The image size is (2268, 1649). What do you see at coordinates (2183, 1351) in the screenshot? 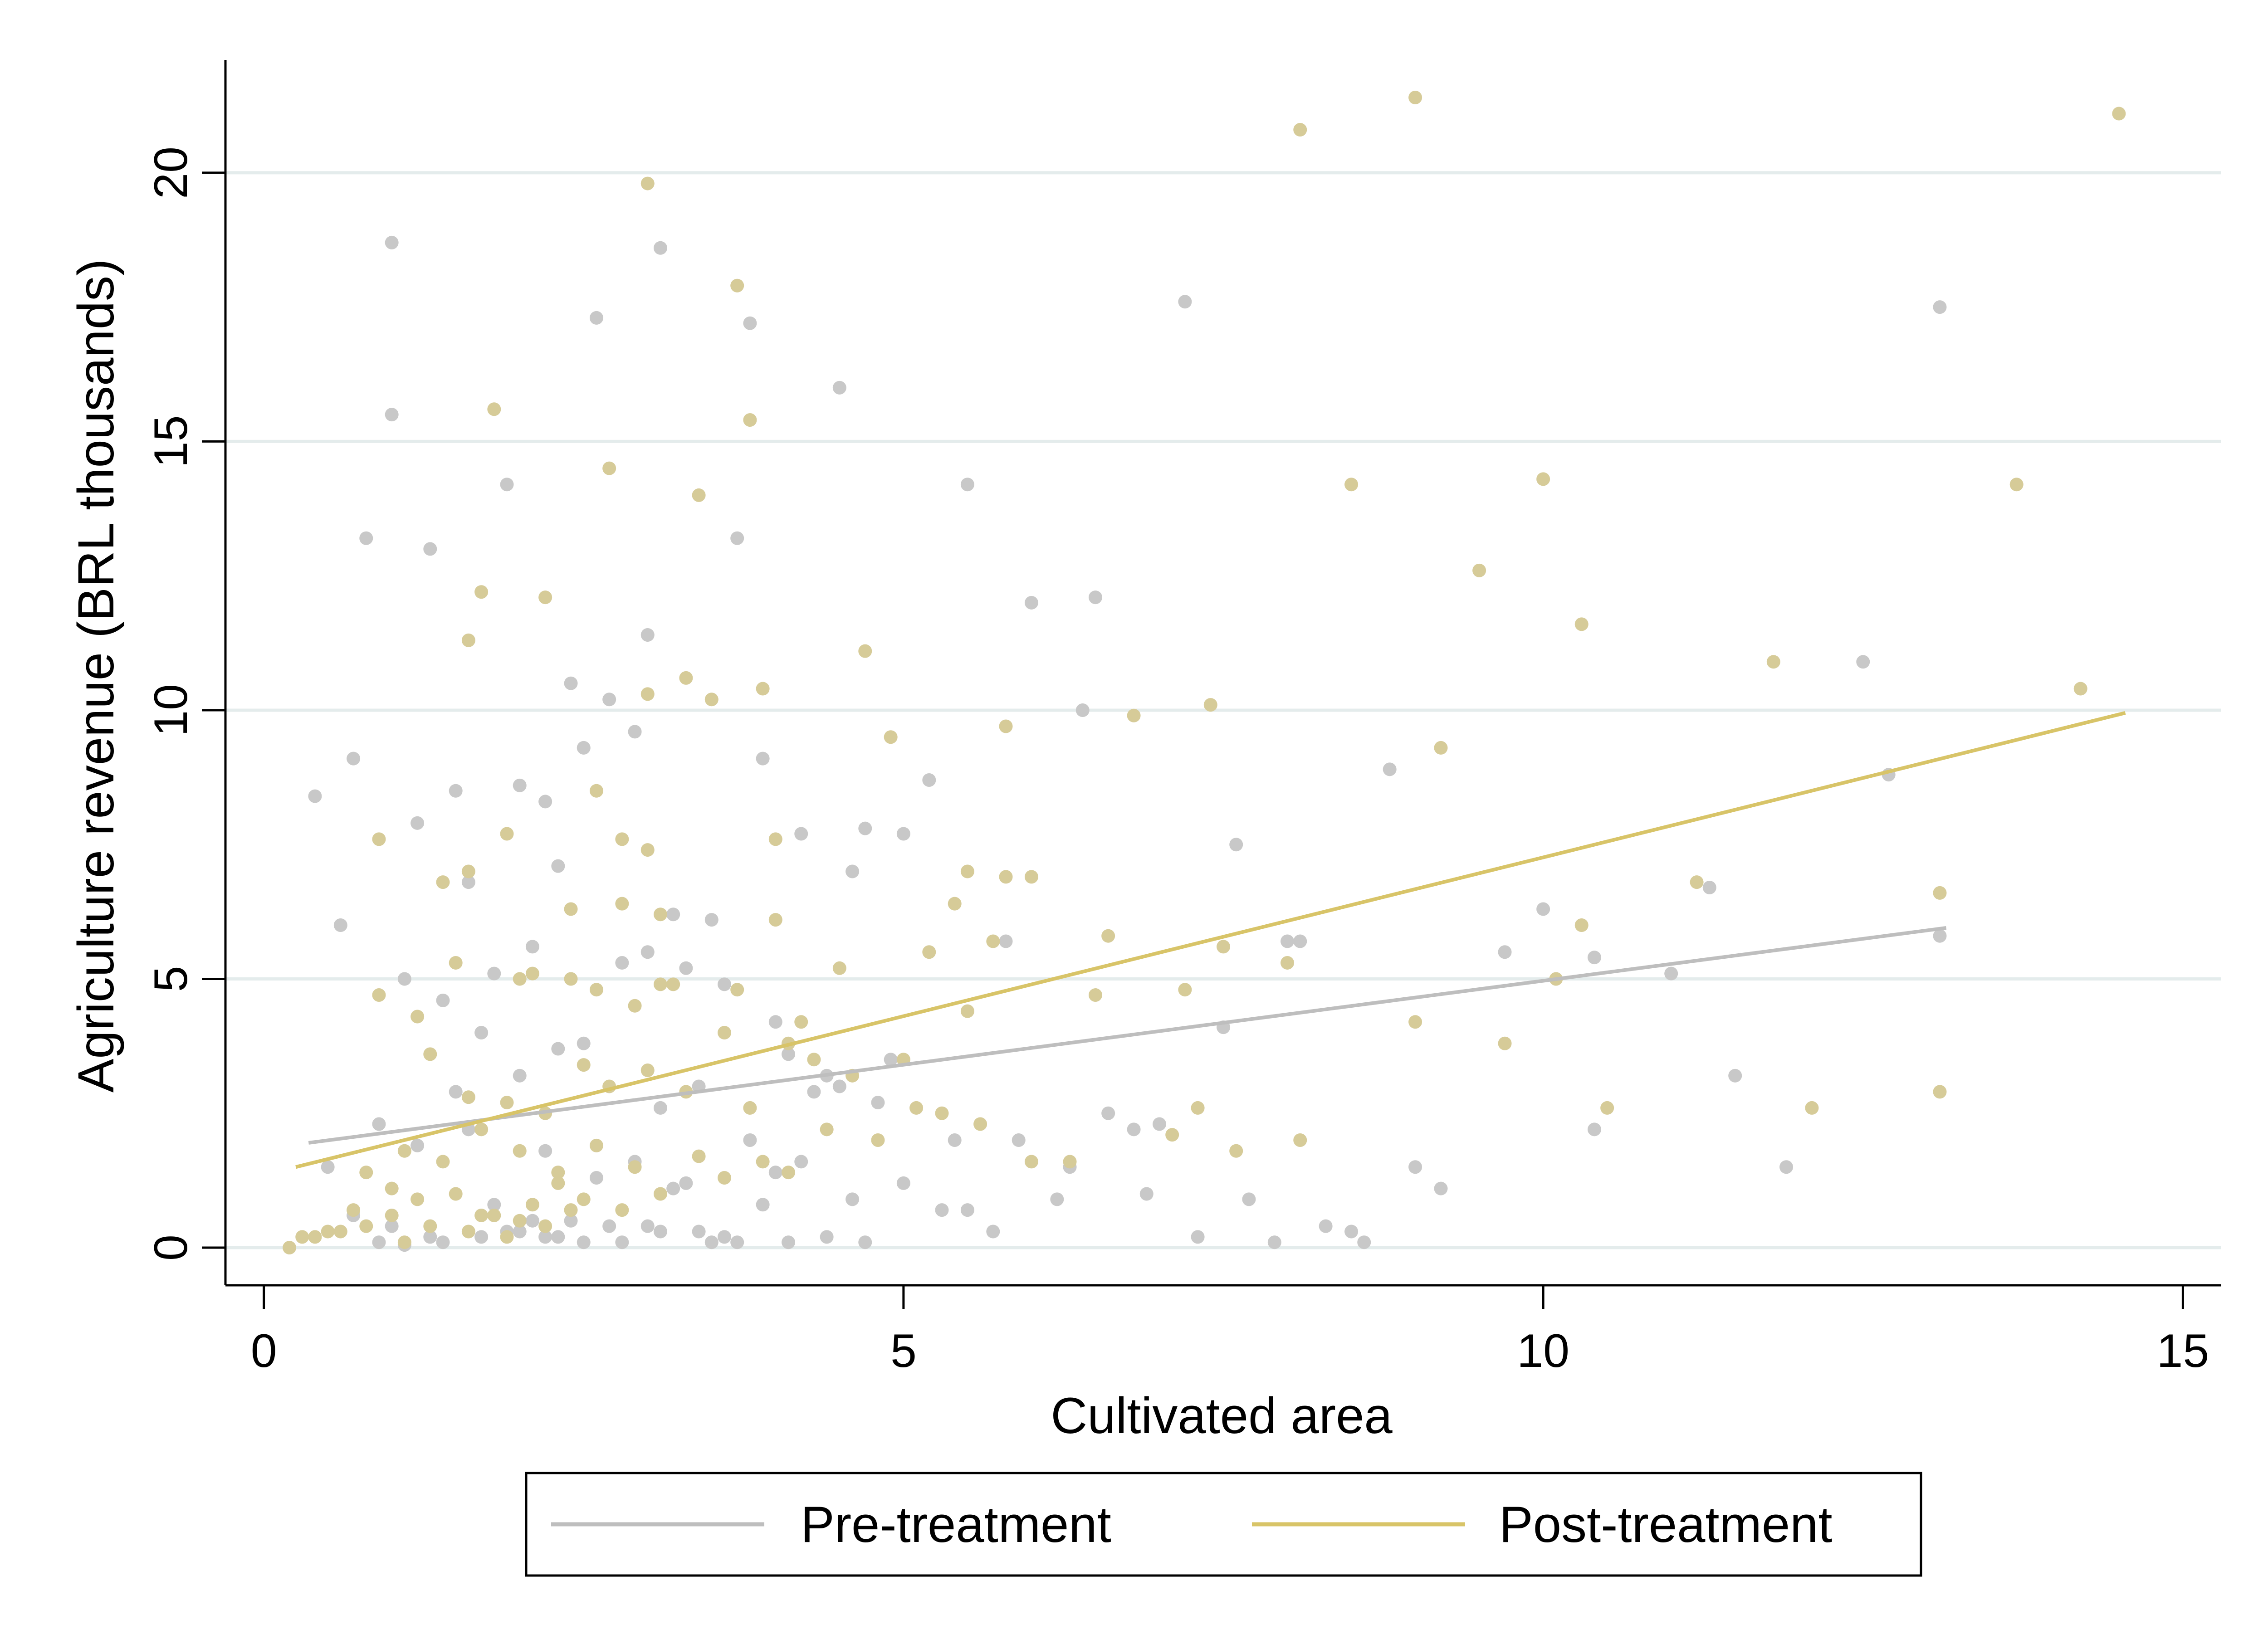
I see `x-tick-label: 15` at bounding box center [2183, 1351].